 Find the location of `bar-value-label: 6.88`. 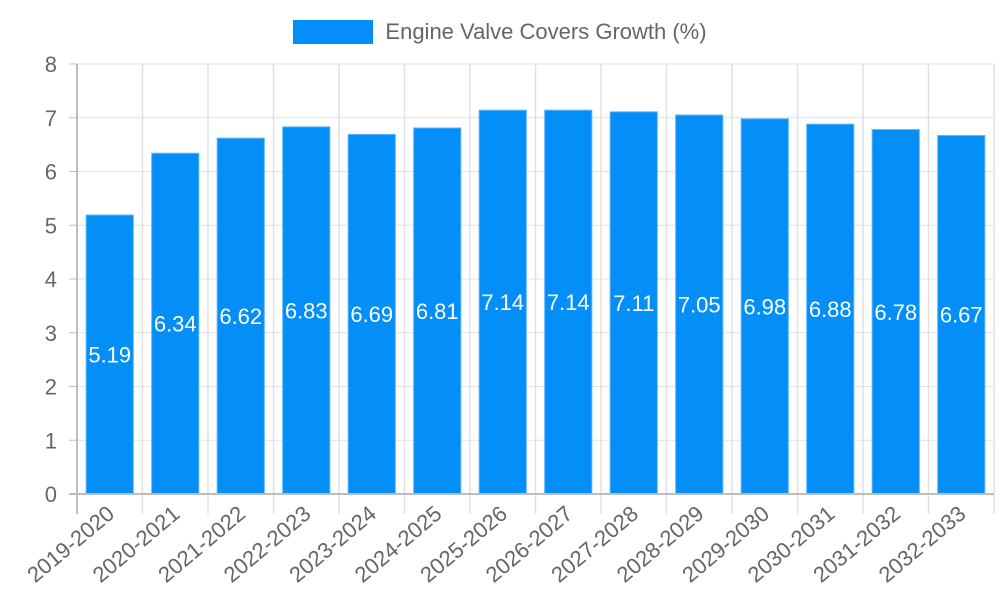

bar-value-label: 6.88 is located at coordinates (830, 309).